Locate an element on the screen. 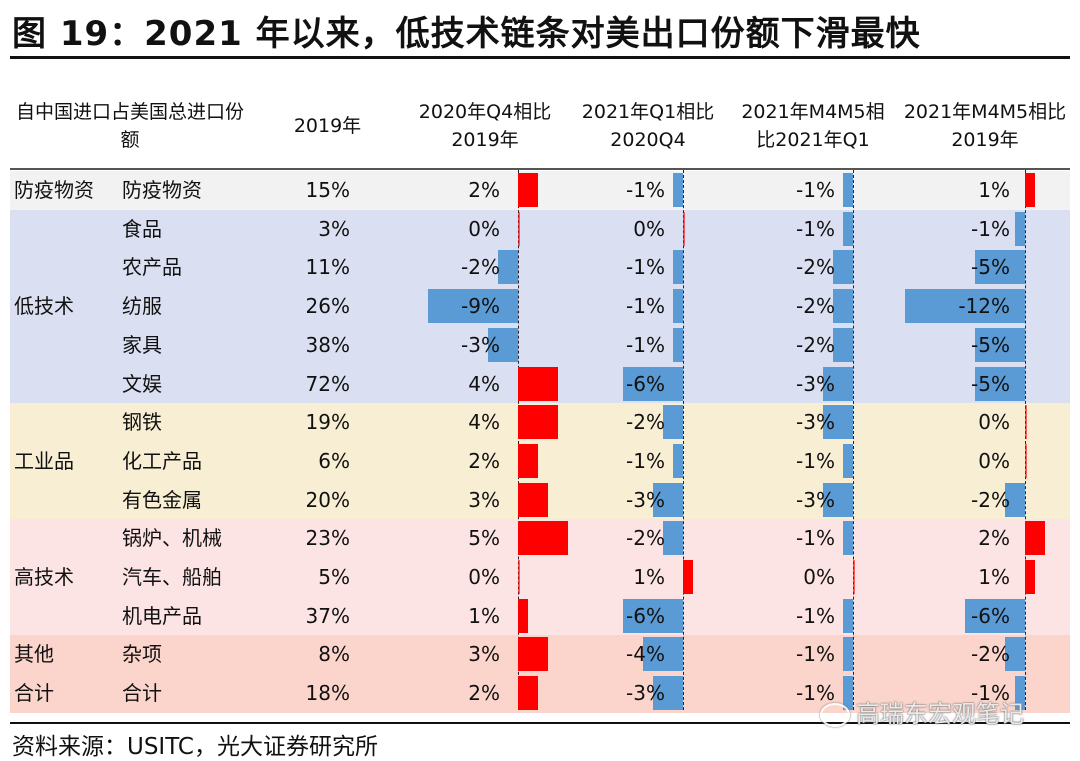  header-c4: 2021年M4M5相比2019年 is located at coordinates (985, 126).